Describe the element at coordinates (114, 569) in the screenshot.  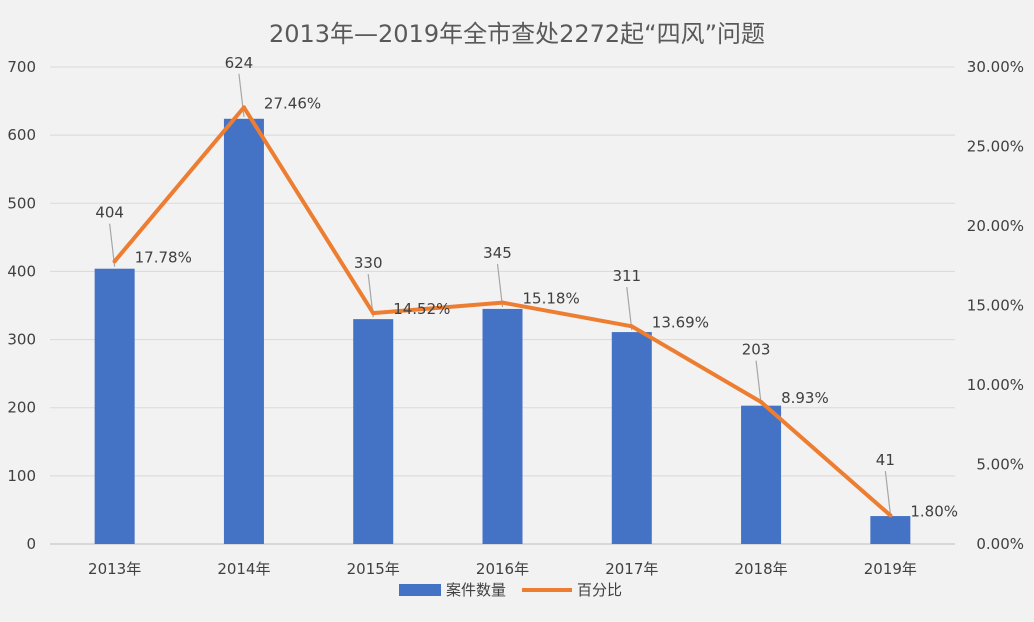
I see `x-tick-label: 2013年` at that location.